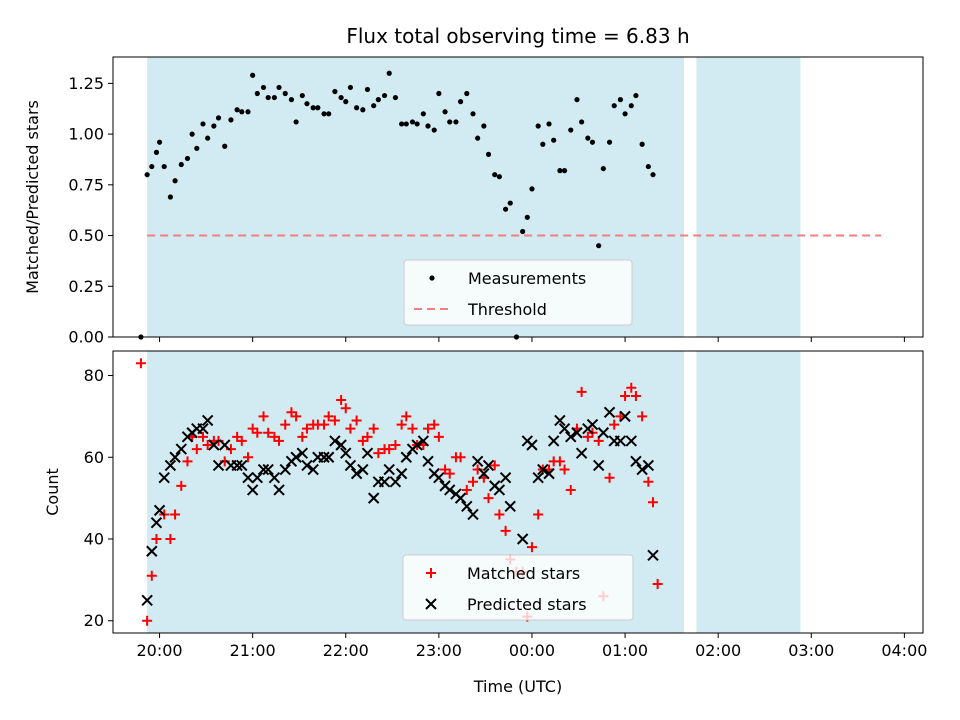  Describe the element at coordinates (159, 650) in the screenshot. I see `x-tick-label: 20:00` at that location.